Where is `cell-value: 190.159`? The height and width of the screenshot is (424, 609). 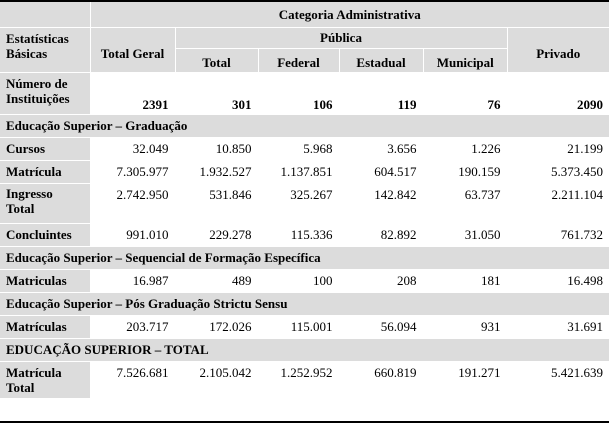
cell-value: 190.159 is located at coordinates (465, 172).